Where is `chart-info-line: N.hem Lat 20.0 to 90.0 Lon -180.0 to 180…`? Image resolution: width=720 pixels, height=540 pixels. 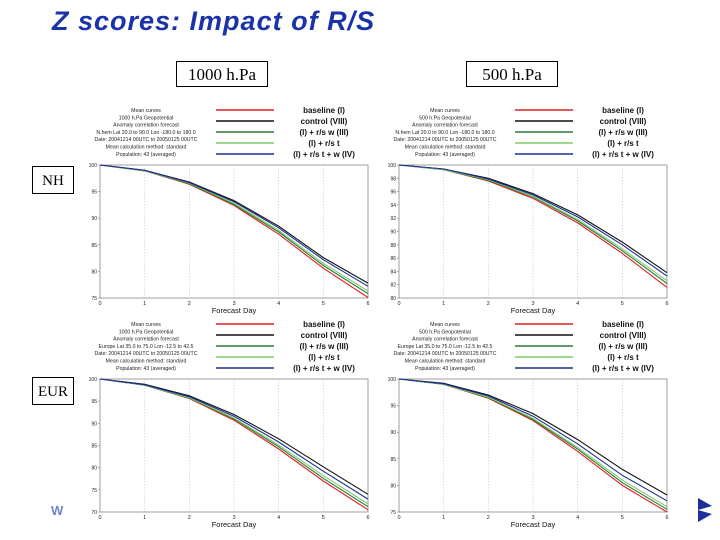
chart-info-line: N.hem Lat 20.0 to 90.0 Lon -180.0 to 180… is located at coordinates (145, 133).